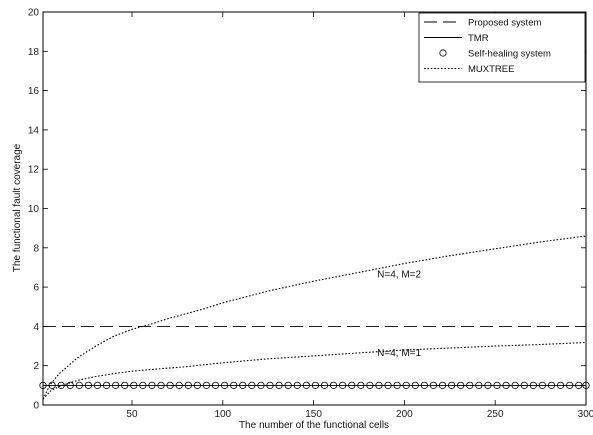  Describe the element at coordinates (509, 53) in the screenshot. I see `legend-label-2: Self-healing system` at that location.